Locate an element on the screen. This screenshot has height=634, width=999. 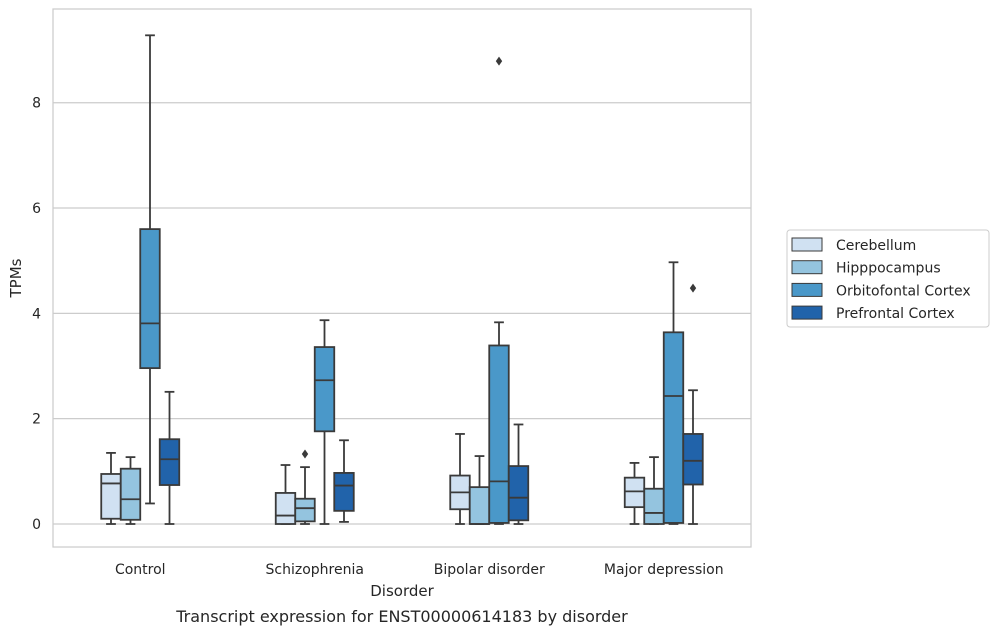
x-axis-label: Disorder is located at coordinates (402, 591).